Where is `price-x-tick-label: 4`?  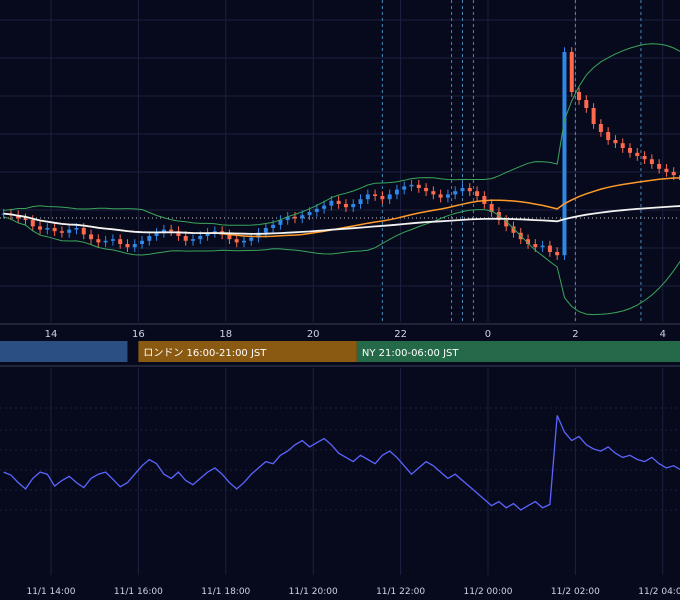 price-x-tick-label: 4 is located at coordinates (663, 334).